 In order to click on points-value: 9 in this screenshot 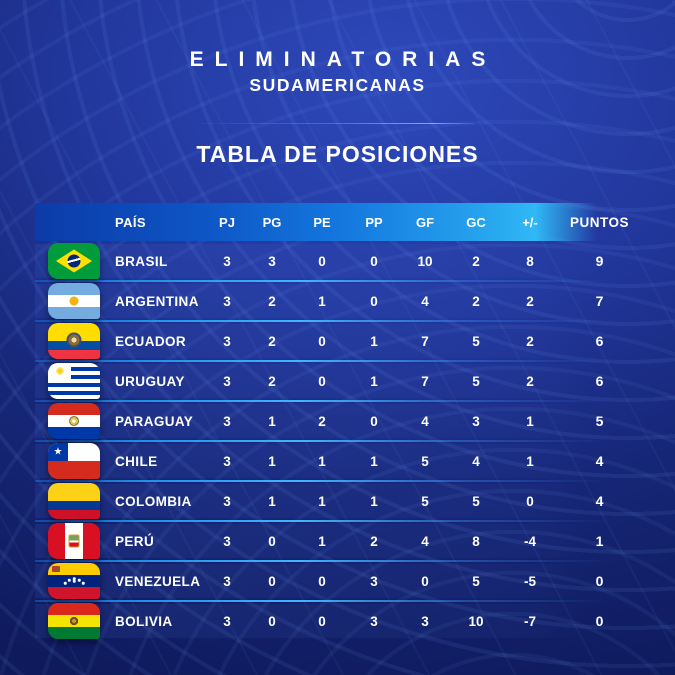, I will do `click(599, 261)`.